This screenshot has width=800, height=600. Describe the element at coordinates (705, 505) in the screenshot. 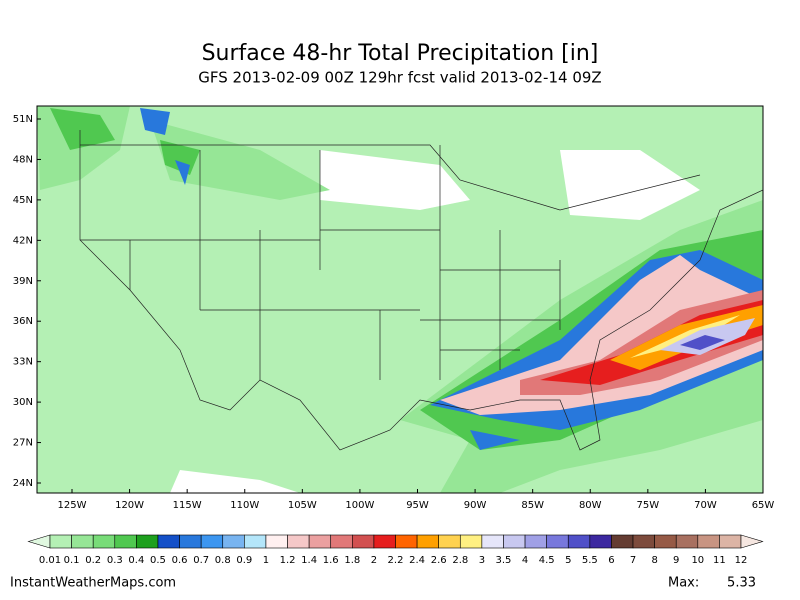

I see `lon-label: 70W` at that location.